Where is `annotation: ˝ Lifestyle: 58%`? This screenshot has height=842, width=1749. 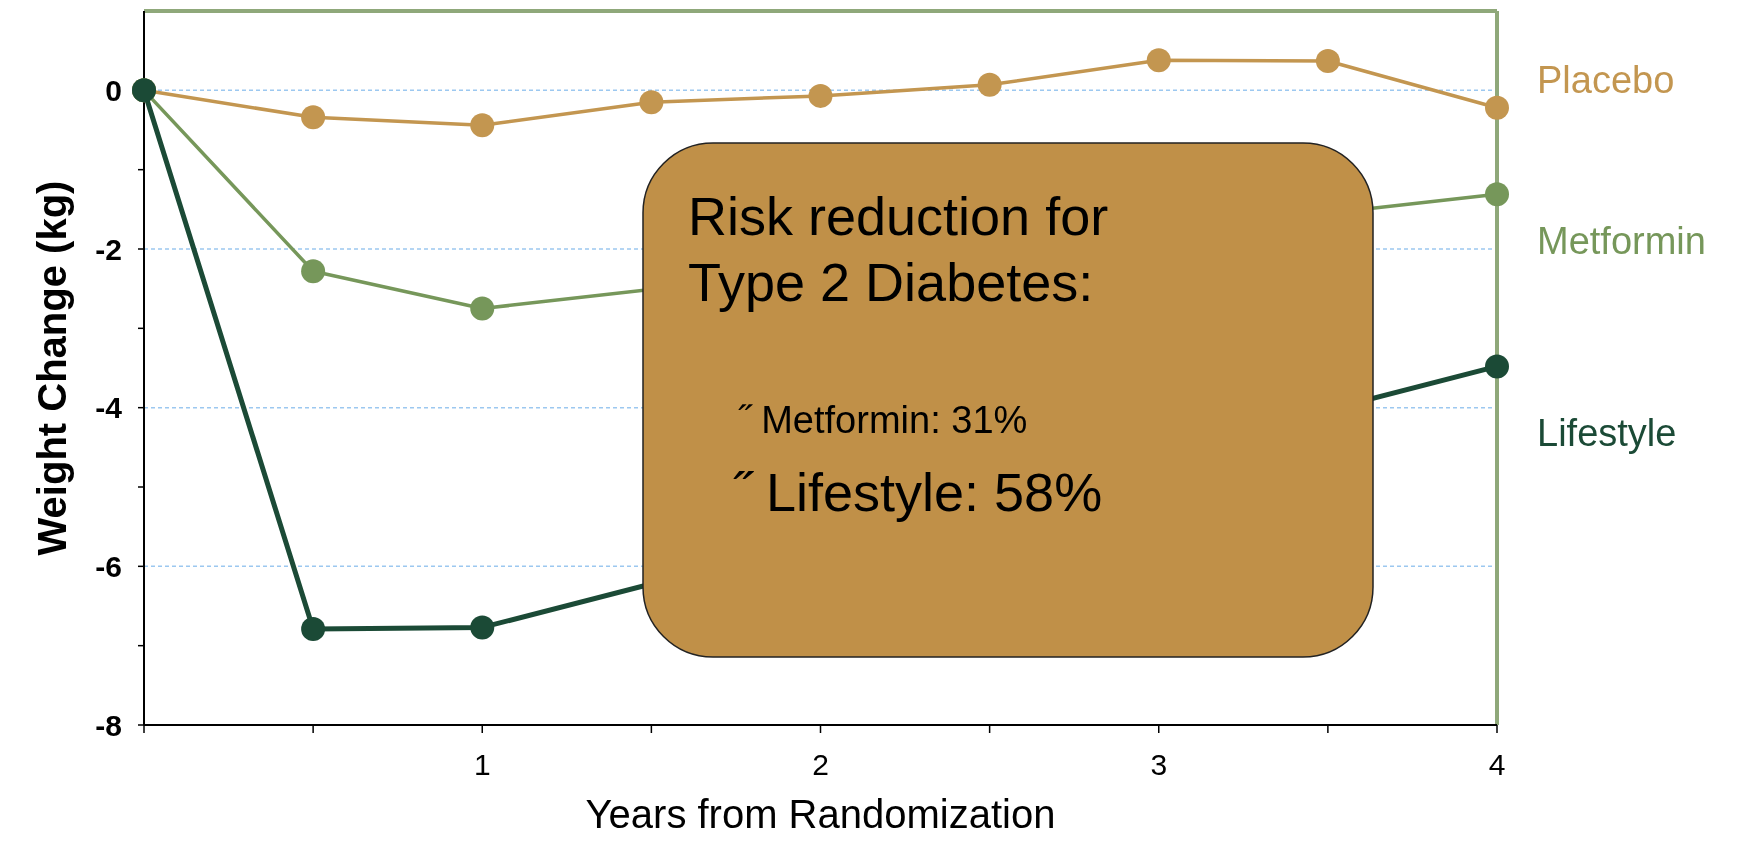
annotation: ˝ Lifestyle: 58% is located at coordinates (918, 492).